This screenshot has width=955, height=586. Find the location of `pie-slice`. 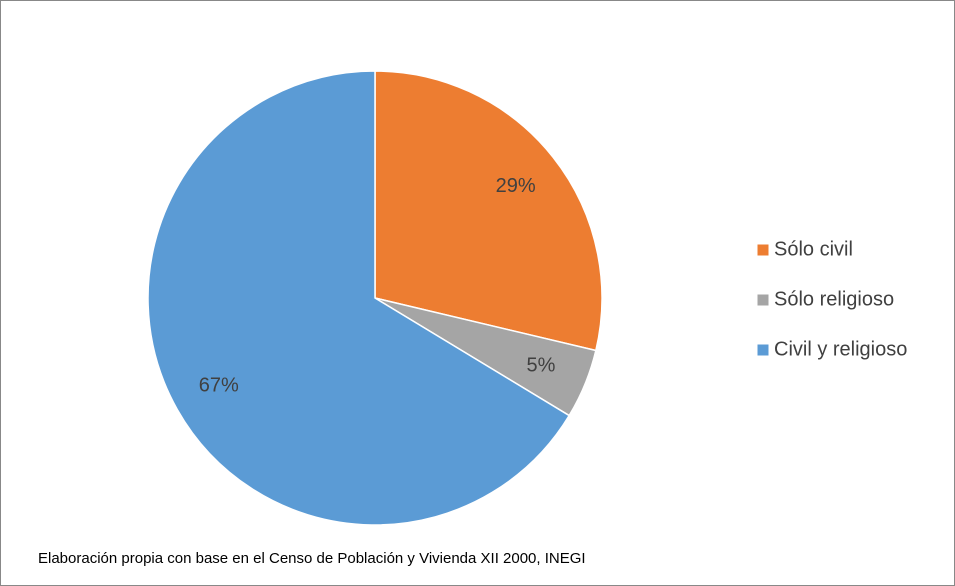

pie-slice is located at coordinates (488, 211).